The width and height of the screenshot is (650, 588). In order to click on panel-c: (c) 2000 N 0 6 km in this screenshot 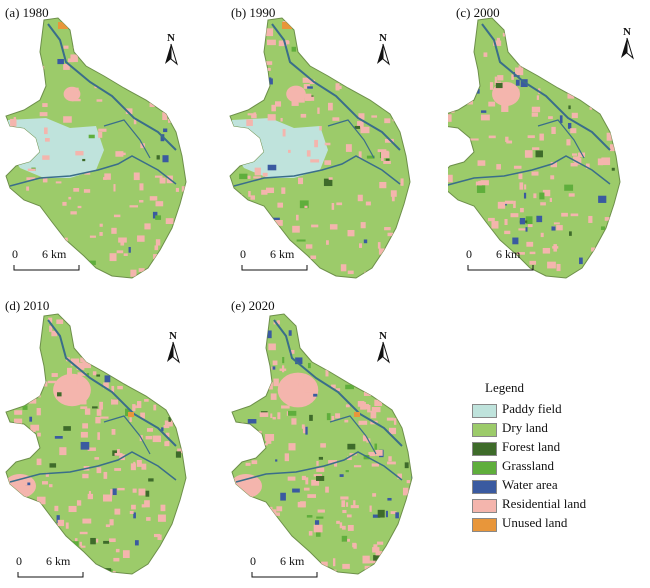, I will do `click(548, 142)`.